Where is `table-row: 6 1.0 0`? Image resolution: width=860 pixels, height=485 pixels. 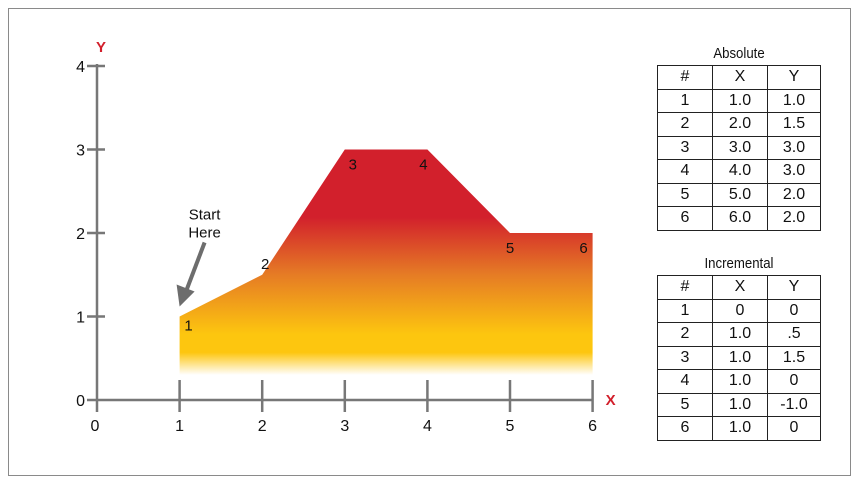 table-row: 6 1.0 0 is located at coordinates (739, 428).